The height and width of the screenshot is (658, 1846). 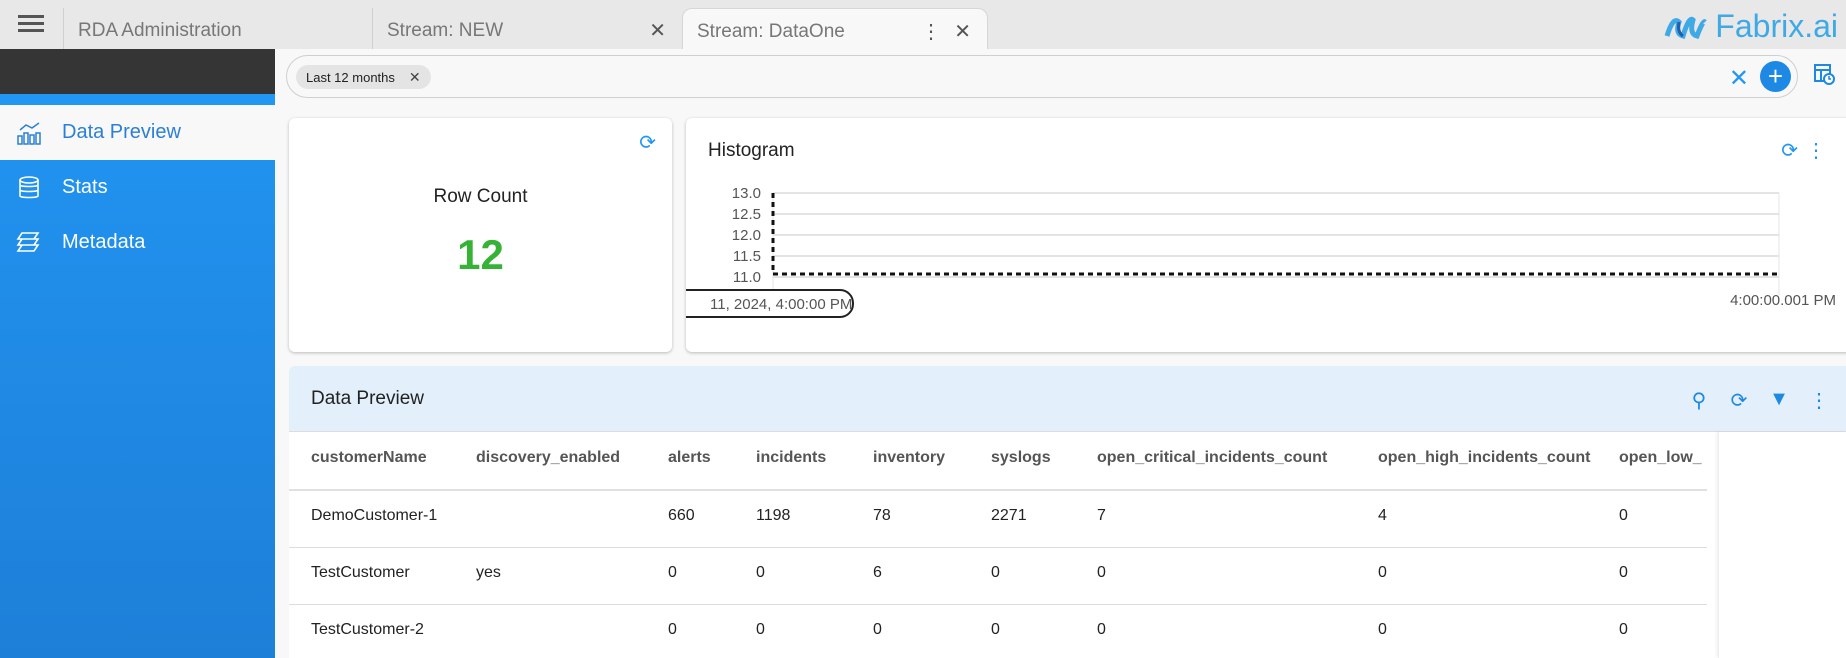 What do you see at coordinates (550, 576) in the screenshot?
I see `table-cell: yes` at bounding box center [550, 576].